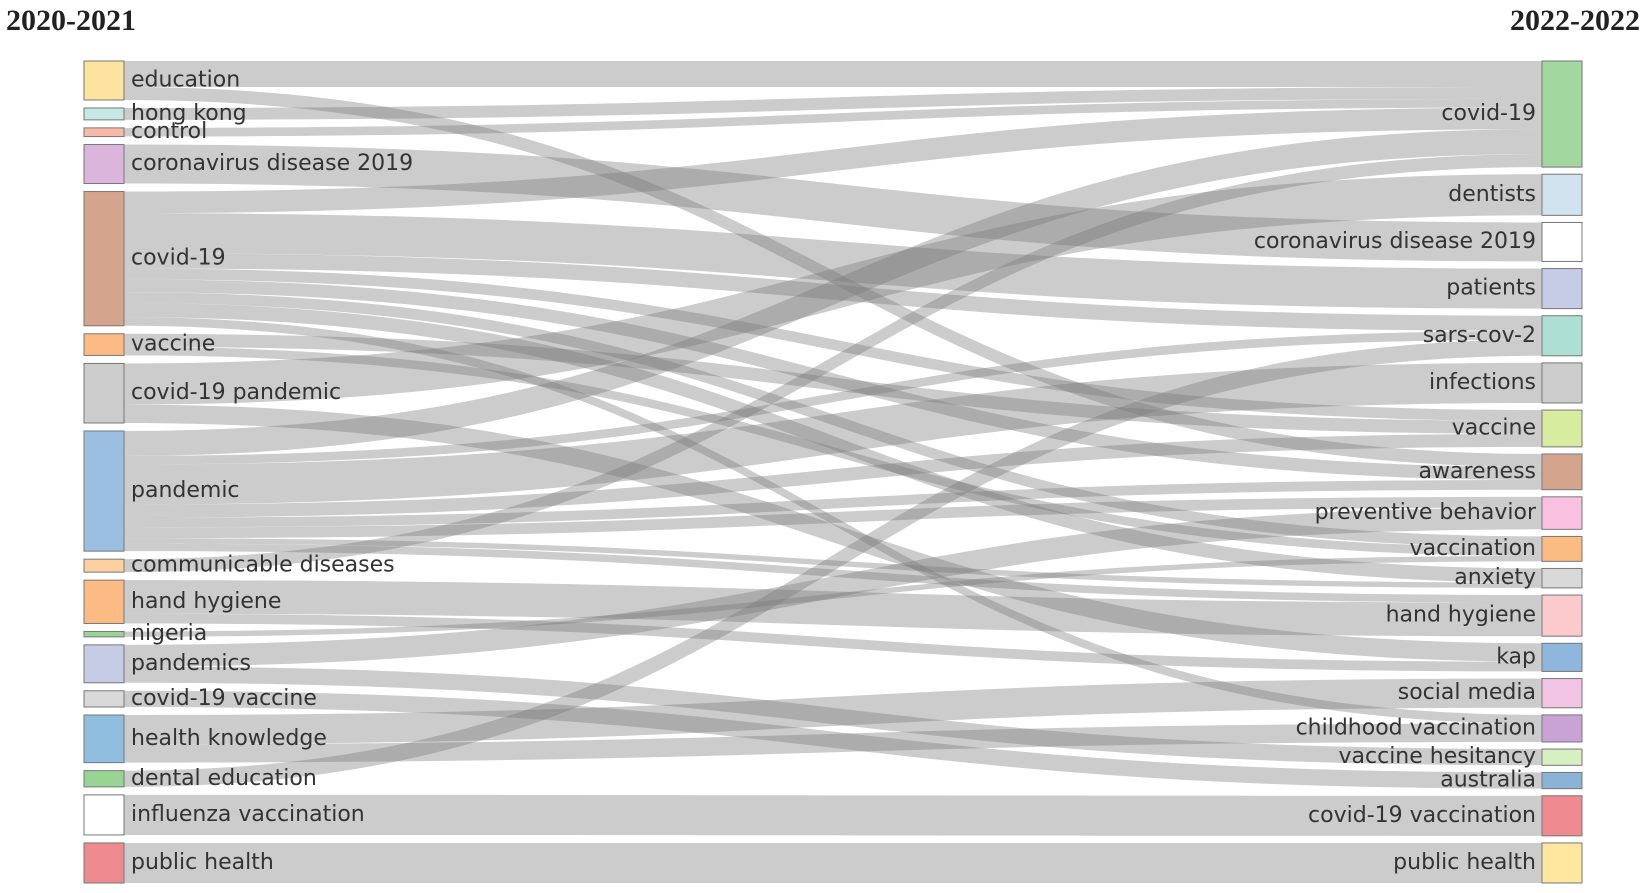 The height and width of the screenshot is (893, 1648). What do you see at coordinates (1491, 288) in the screenshot?
I see `node-label: patients` at bounding box center [1491, 288].